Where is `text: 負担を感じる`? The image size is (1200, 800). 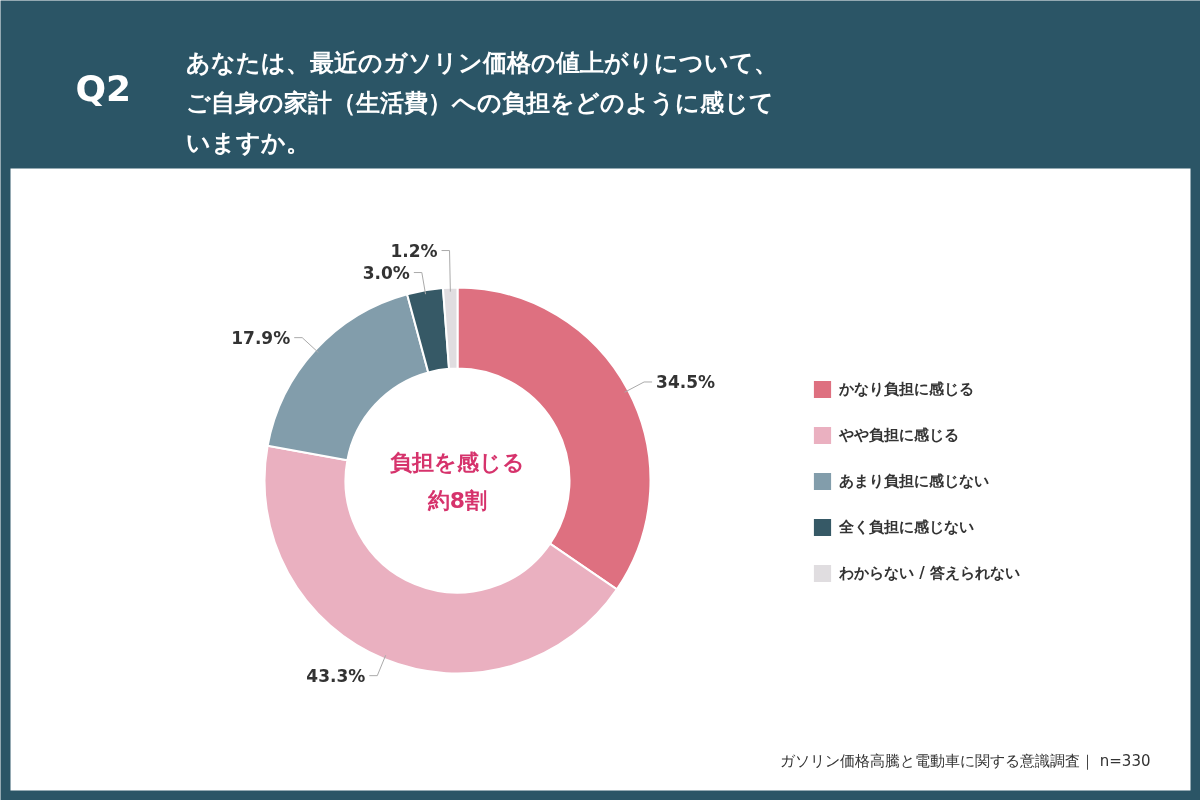
text: 負担を感じる is located at coordinates (457, 462).